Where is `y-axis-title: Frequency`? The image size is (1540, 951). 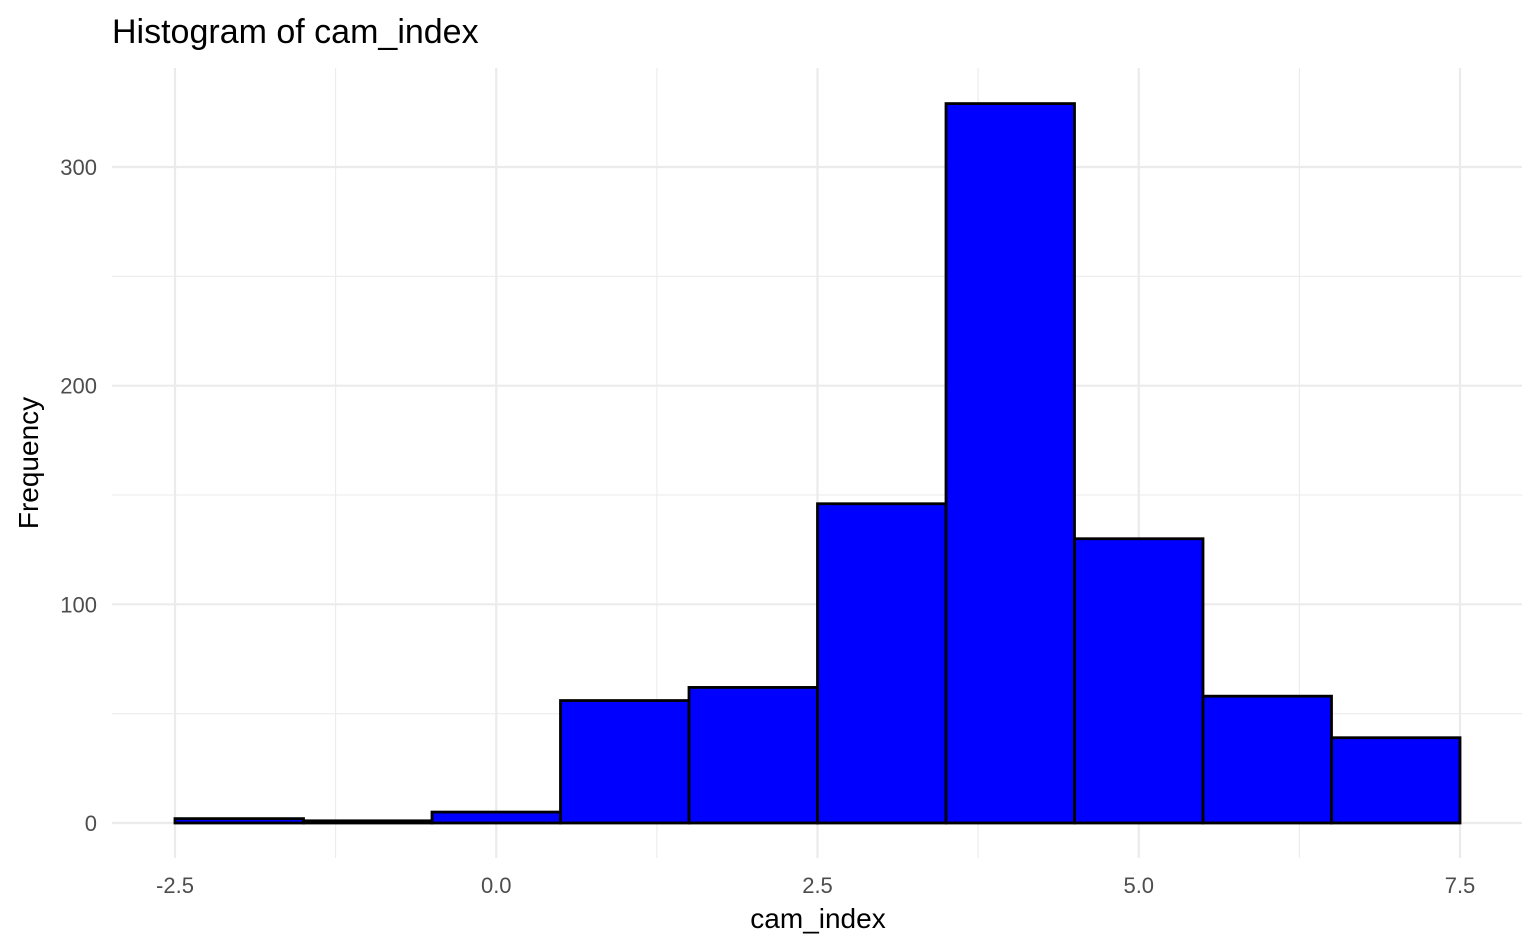
y-axis-title: Frequency is located at coordinates (28, 463).